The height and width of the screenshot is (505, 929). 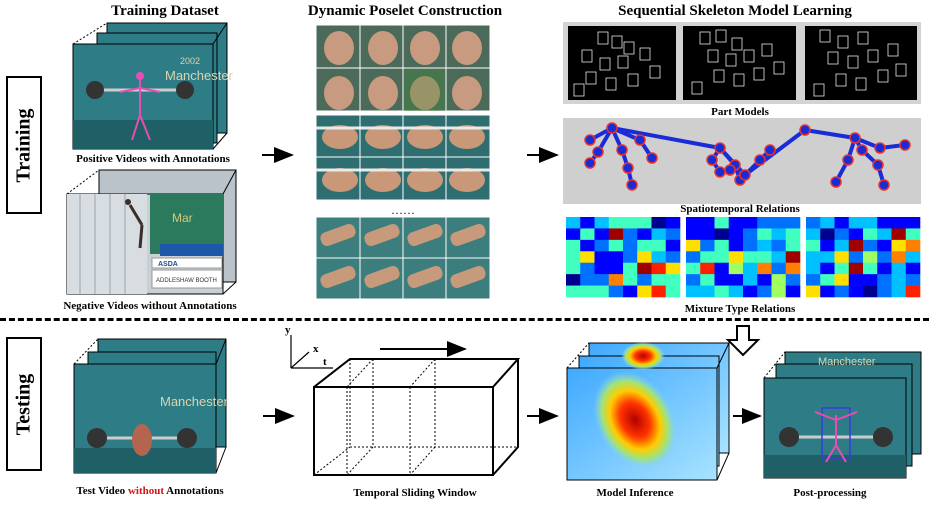 What do you see at coordinates (325, 362) in the screenshot?
I see `axis-t-label: t` at bounding box center [325, 362].